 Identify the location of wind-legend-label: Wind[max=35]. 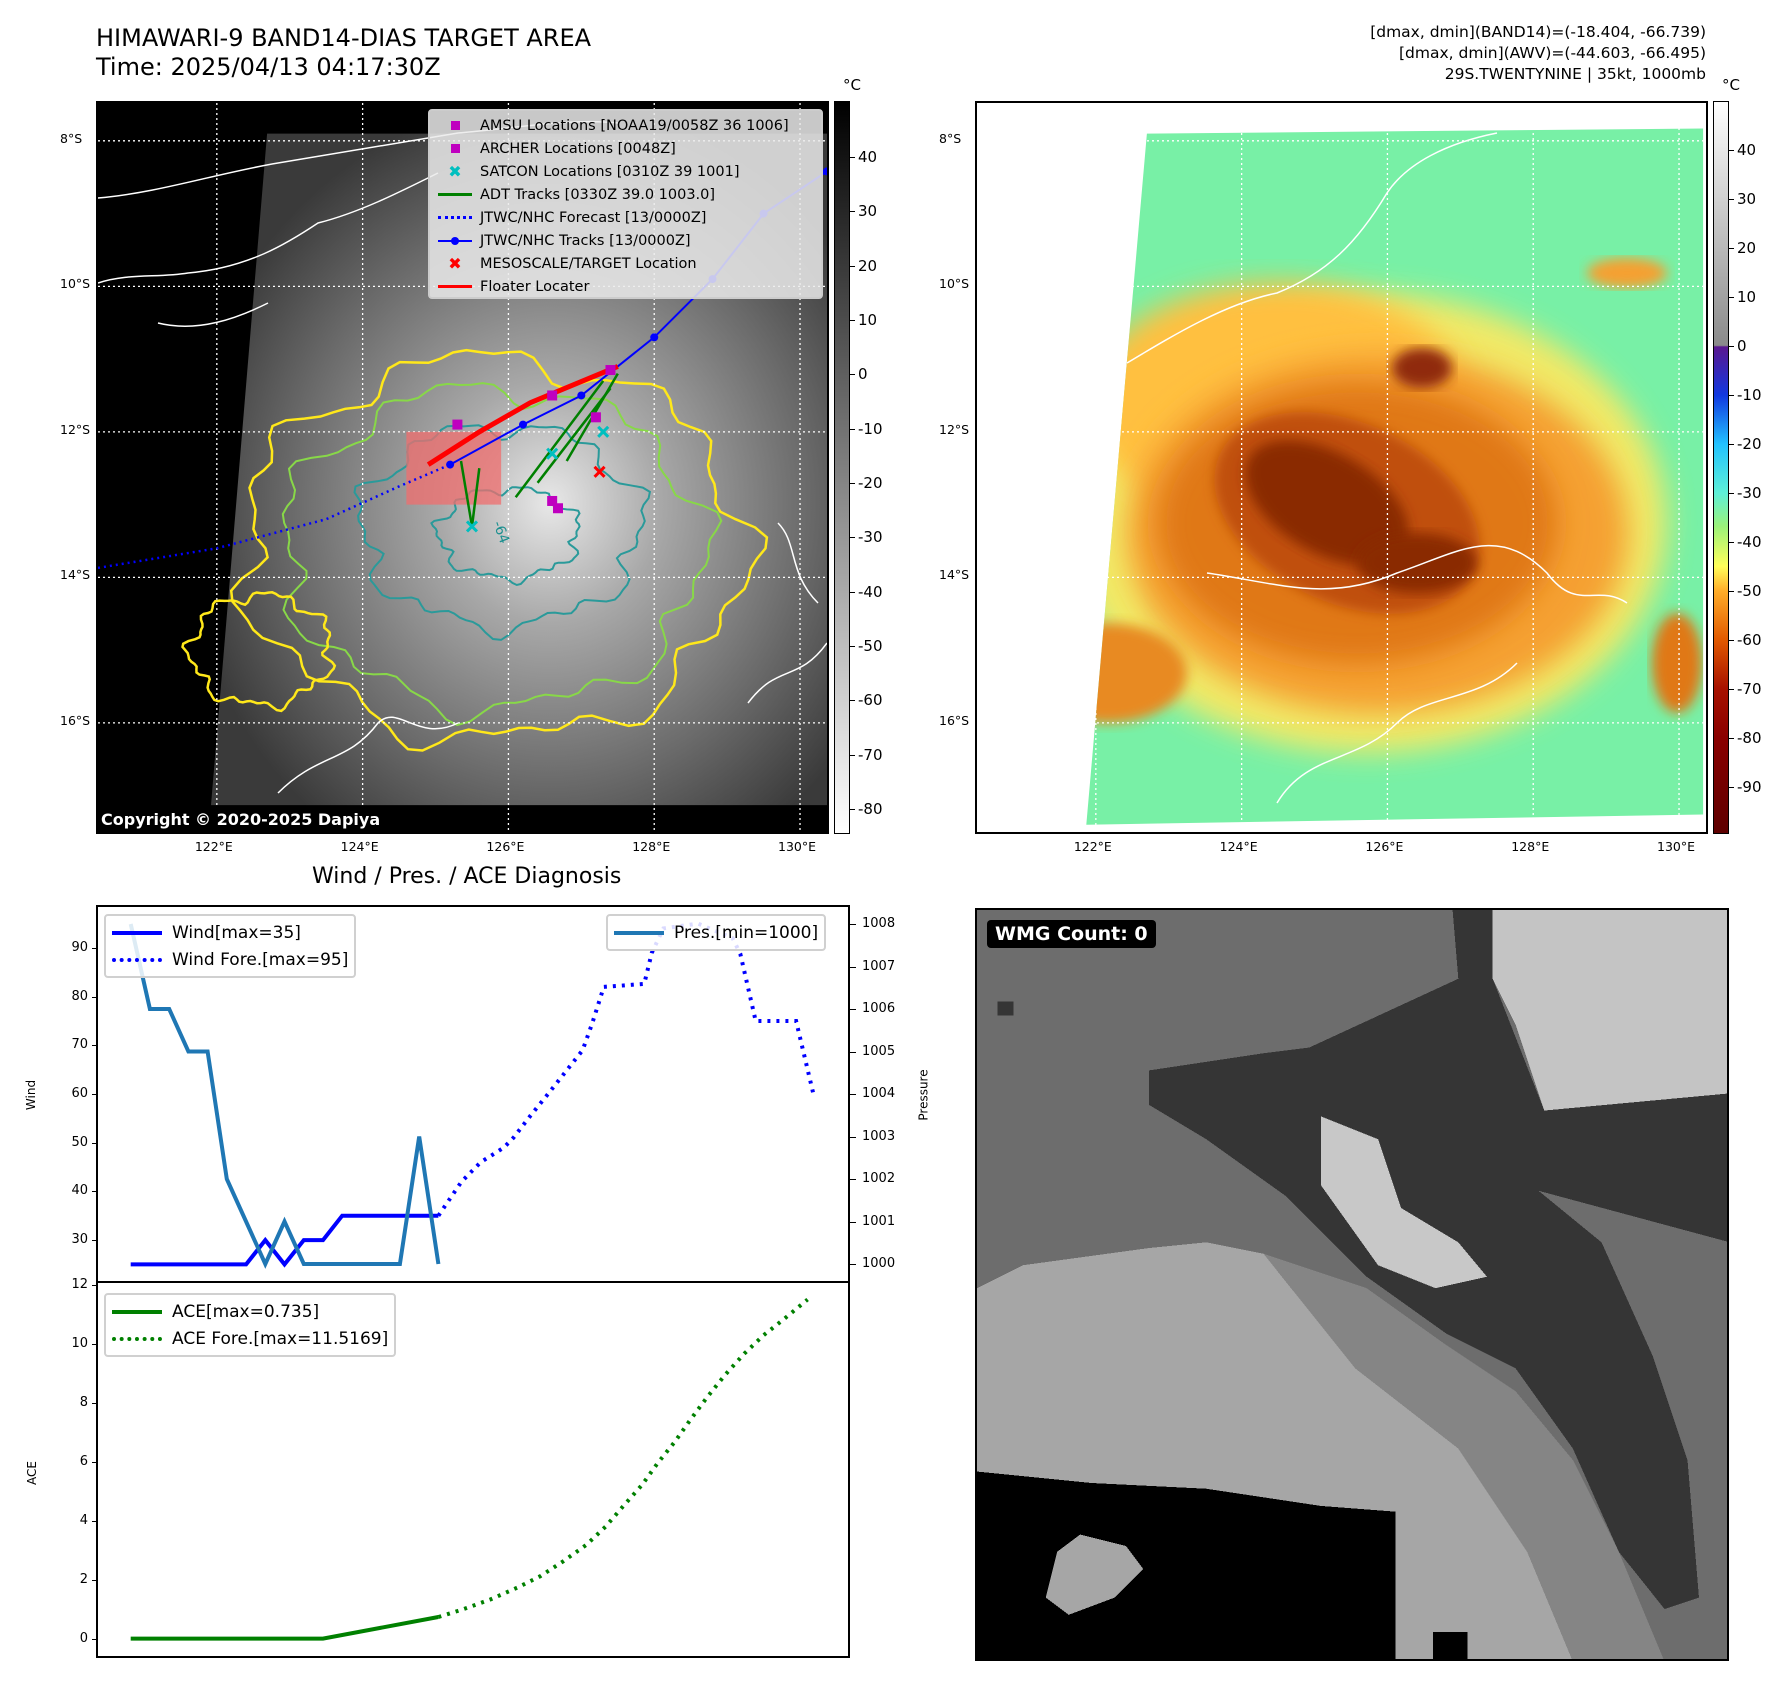
(236, 932).